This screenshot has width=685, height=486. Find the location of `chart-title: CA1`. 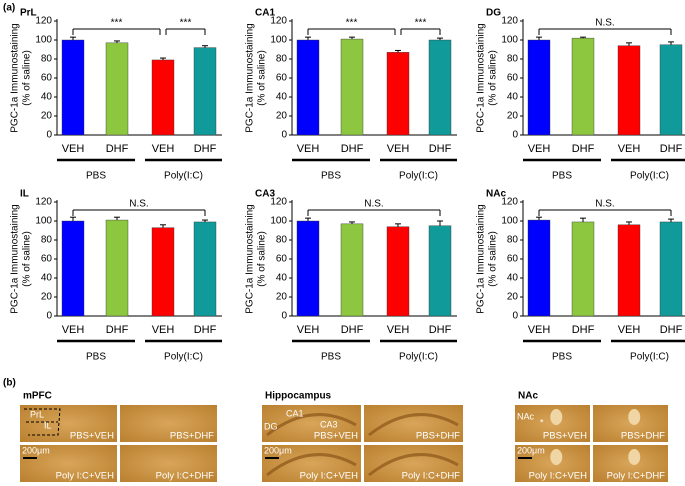

chart-title: CA1 is located at coordinates (265, 13).